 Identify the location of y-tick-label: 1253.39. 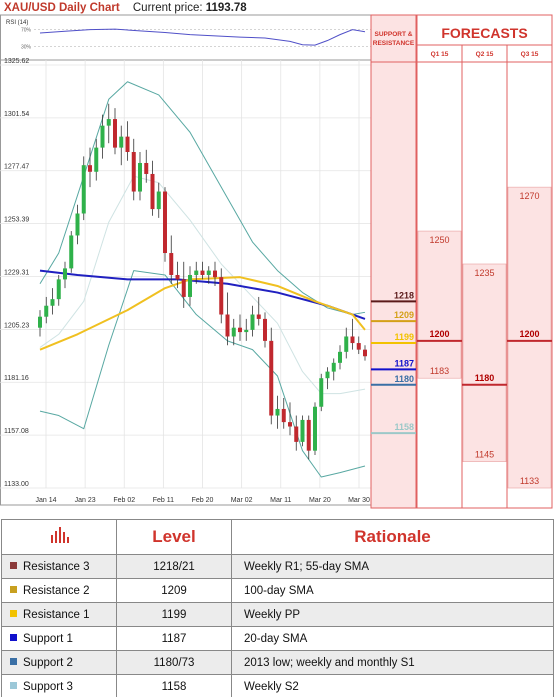
(16, 220).